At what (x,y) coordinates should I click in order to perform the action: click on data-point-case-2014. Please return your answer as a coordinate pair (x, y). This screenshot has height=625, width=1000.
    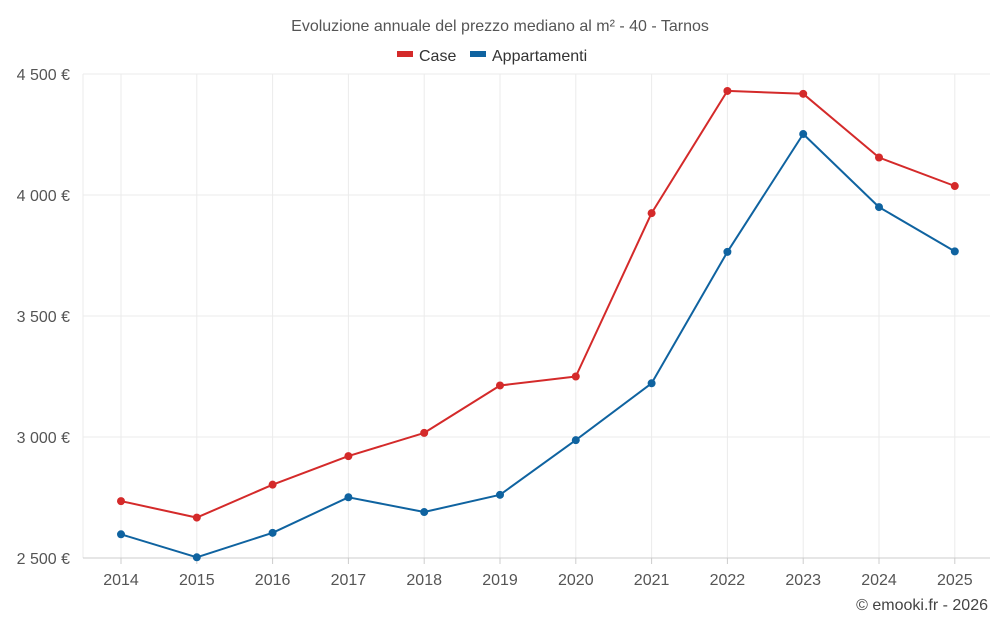
    Looking at the image, I should click on (121, 501).